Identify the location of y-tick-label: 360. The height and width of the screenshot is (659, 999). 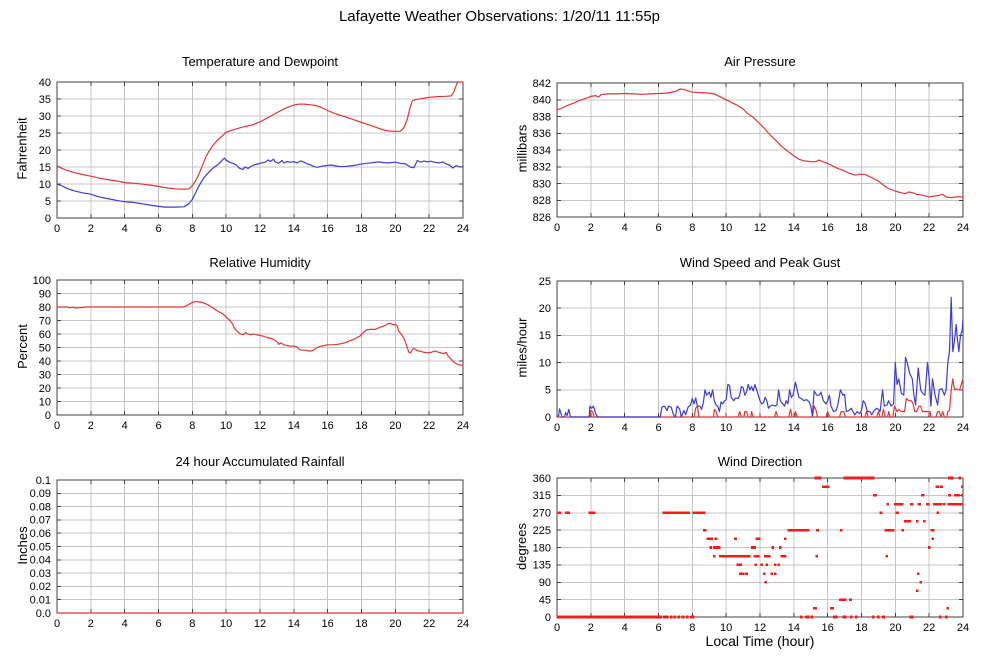
(542, 479).